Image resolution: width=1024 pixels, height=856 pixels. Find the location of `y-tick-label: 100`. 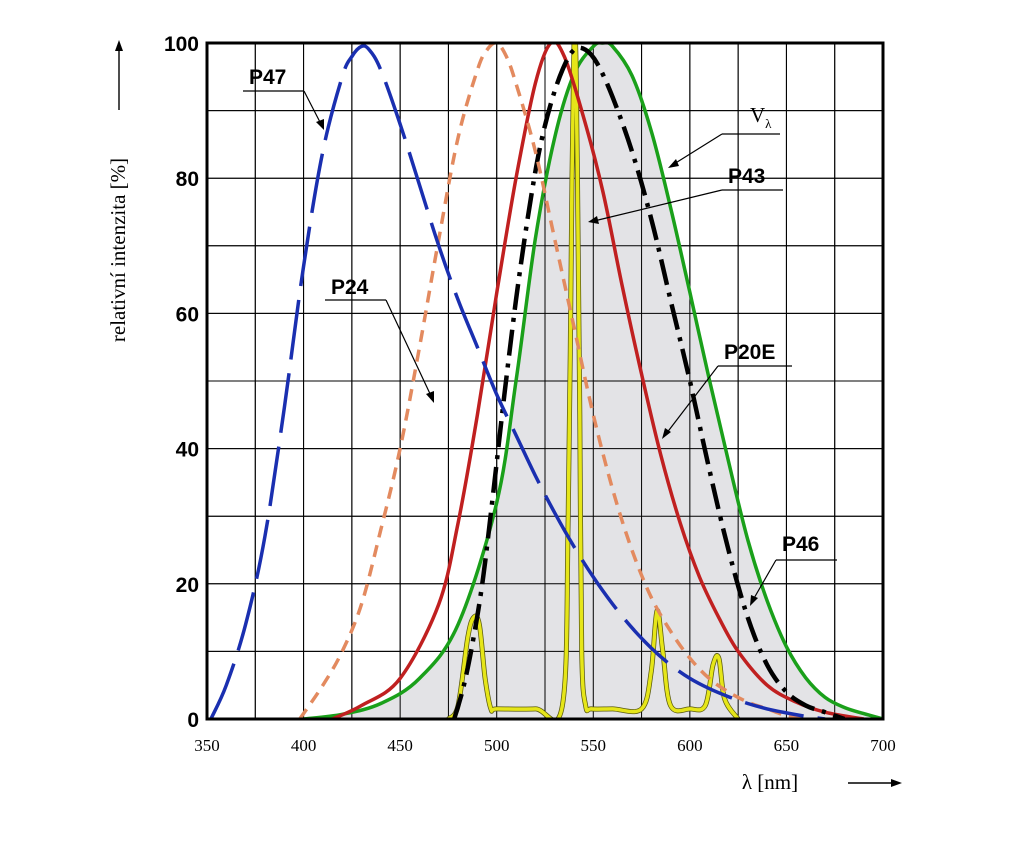

y-tick-label: 100 is located at coordinates (181, 44).